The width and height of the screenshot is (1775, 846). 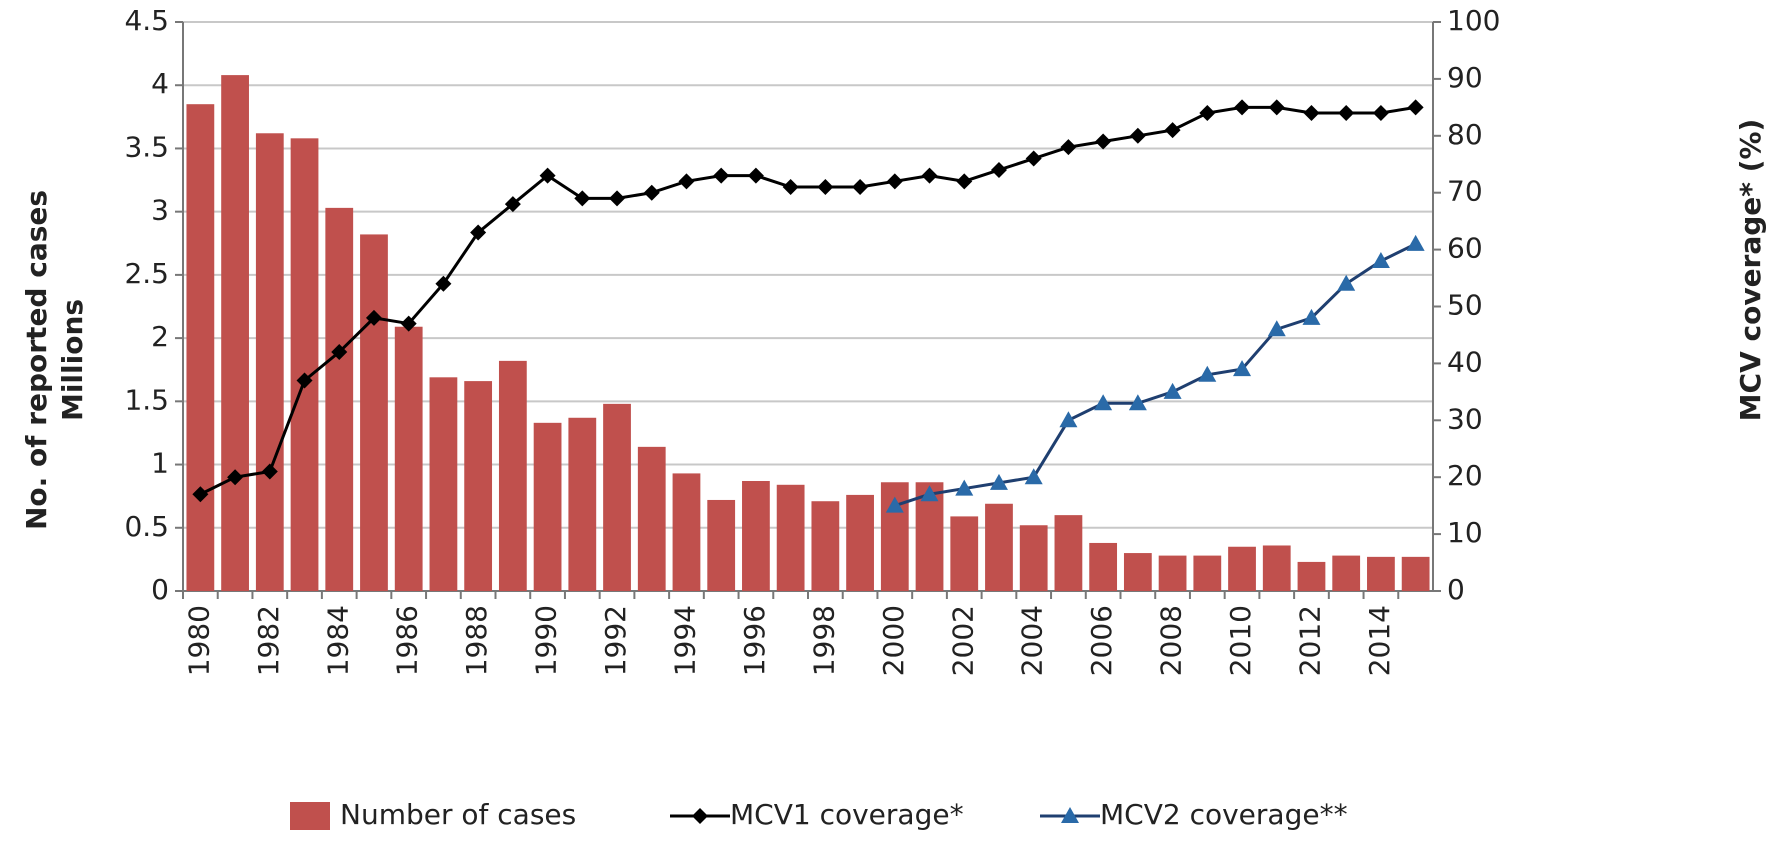 What do you see at coordinates (310, 816) in the screenshot?
I see `legend-swatch` at bounding box center [310, 816].